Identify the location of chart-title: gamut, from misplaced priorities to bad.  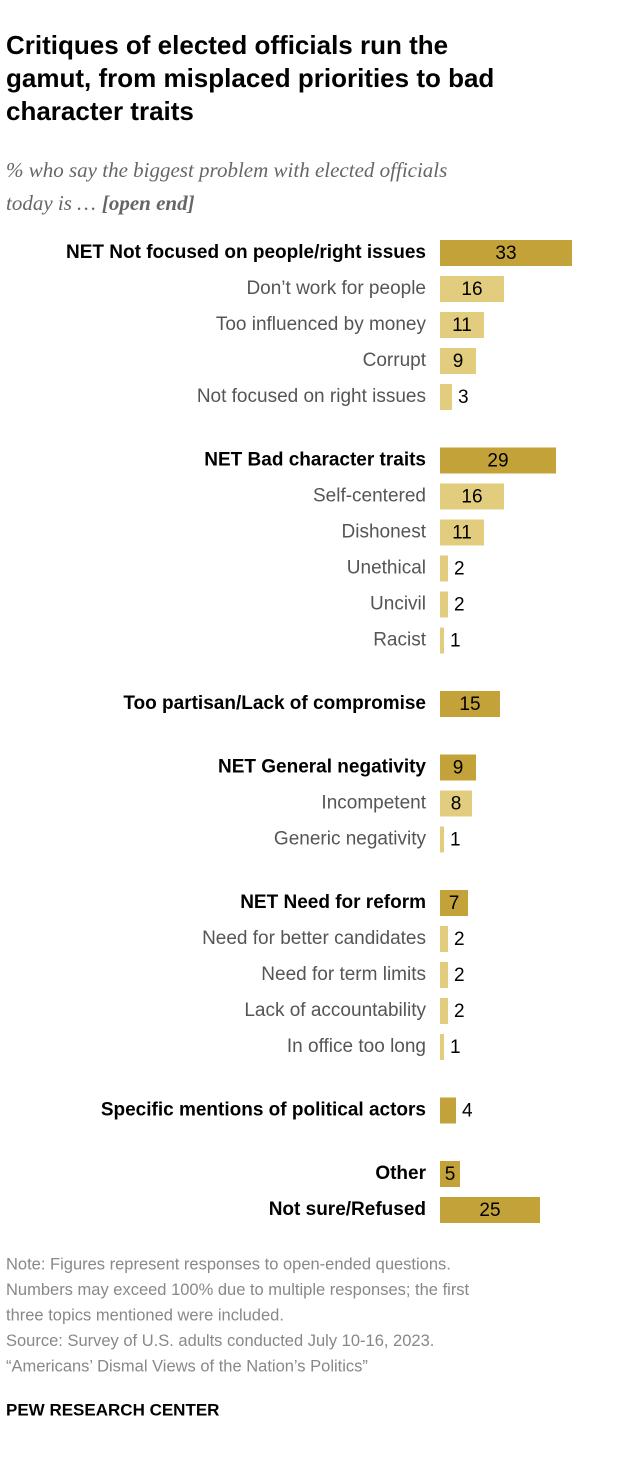
(250, 78).